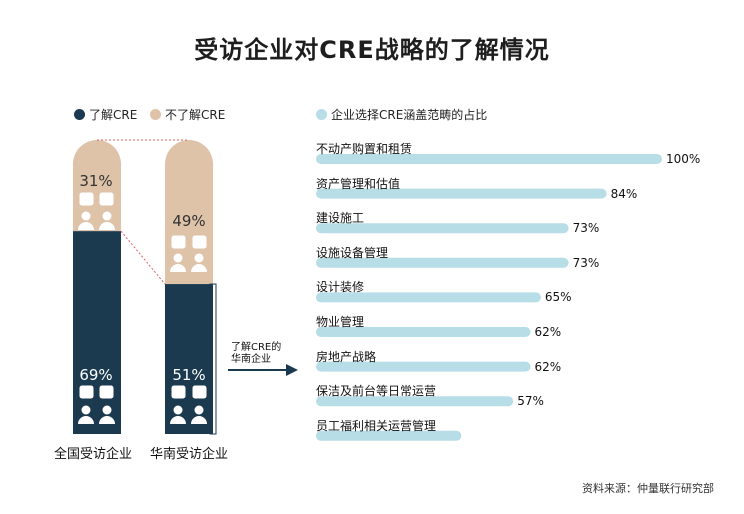  I want to click on bar-national-not-understand, so click(97, 186).